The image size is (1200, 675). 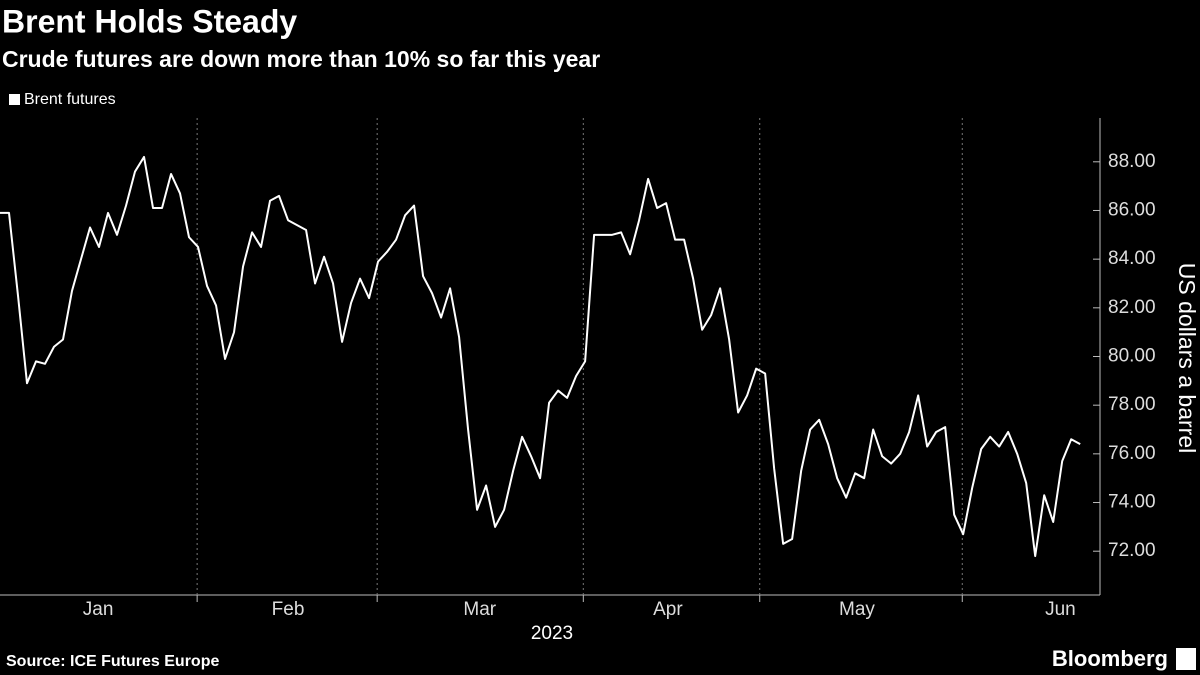 I want to click on x-tick-label: Jun, so click(x=1060, y=609).